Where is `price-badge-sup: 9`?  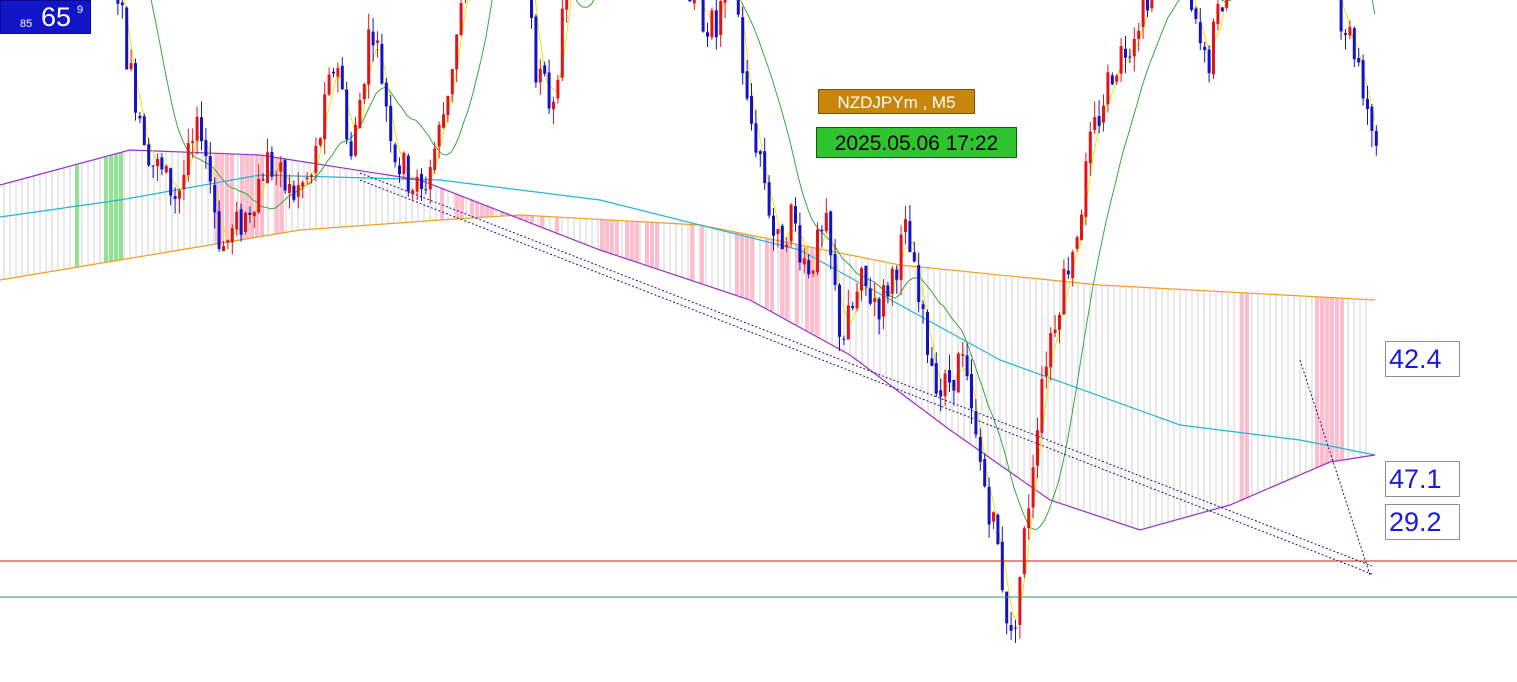
price-badge-sup: 9 is located at coordinates (80, 10).